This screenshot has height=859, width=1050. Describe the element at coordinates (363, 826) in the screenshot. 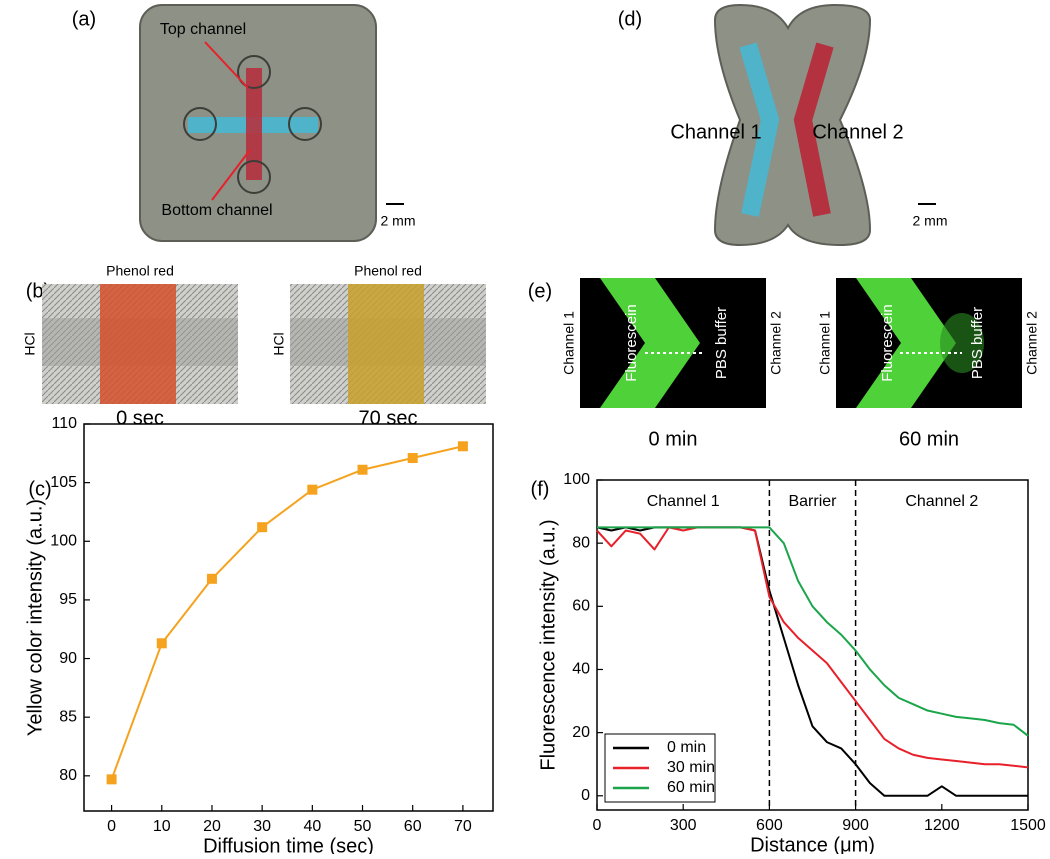

I see `x-tick-label: 50` at that location.